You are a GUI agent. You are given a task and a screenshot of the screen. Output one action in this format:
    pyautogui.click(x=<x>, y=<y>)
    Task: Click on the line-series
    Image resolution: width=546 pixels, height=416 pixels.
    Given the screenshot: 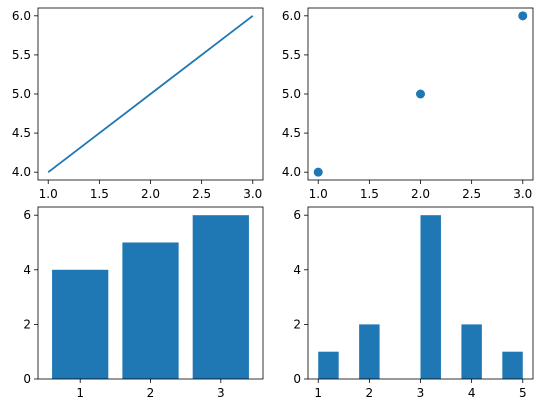 What is the action you would take?
    pyautogui.click(x=150, y=94)
    